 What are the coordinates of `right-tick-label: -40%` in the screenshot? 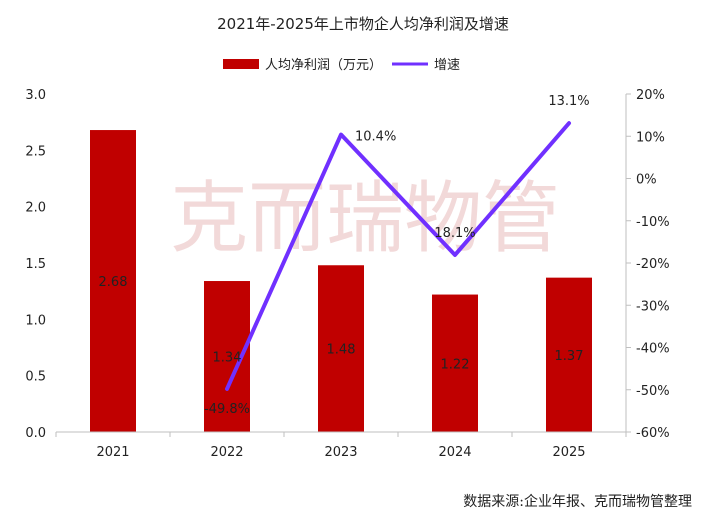 It's located at (653, 349).